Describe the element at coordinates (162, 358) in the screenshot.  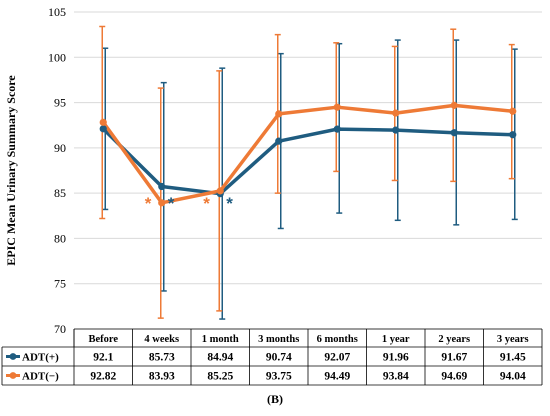
I see `table-cell: 85.73` at that location.